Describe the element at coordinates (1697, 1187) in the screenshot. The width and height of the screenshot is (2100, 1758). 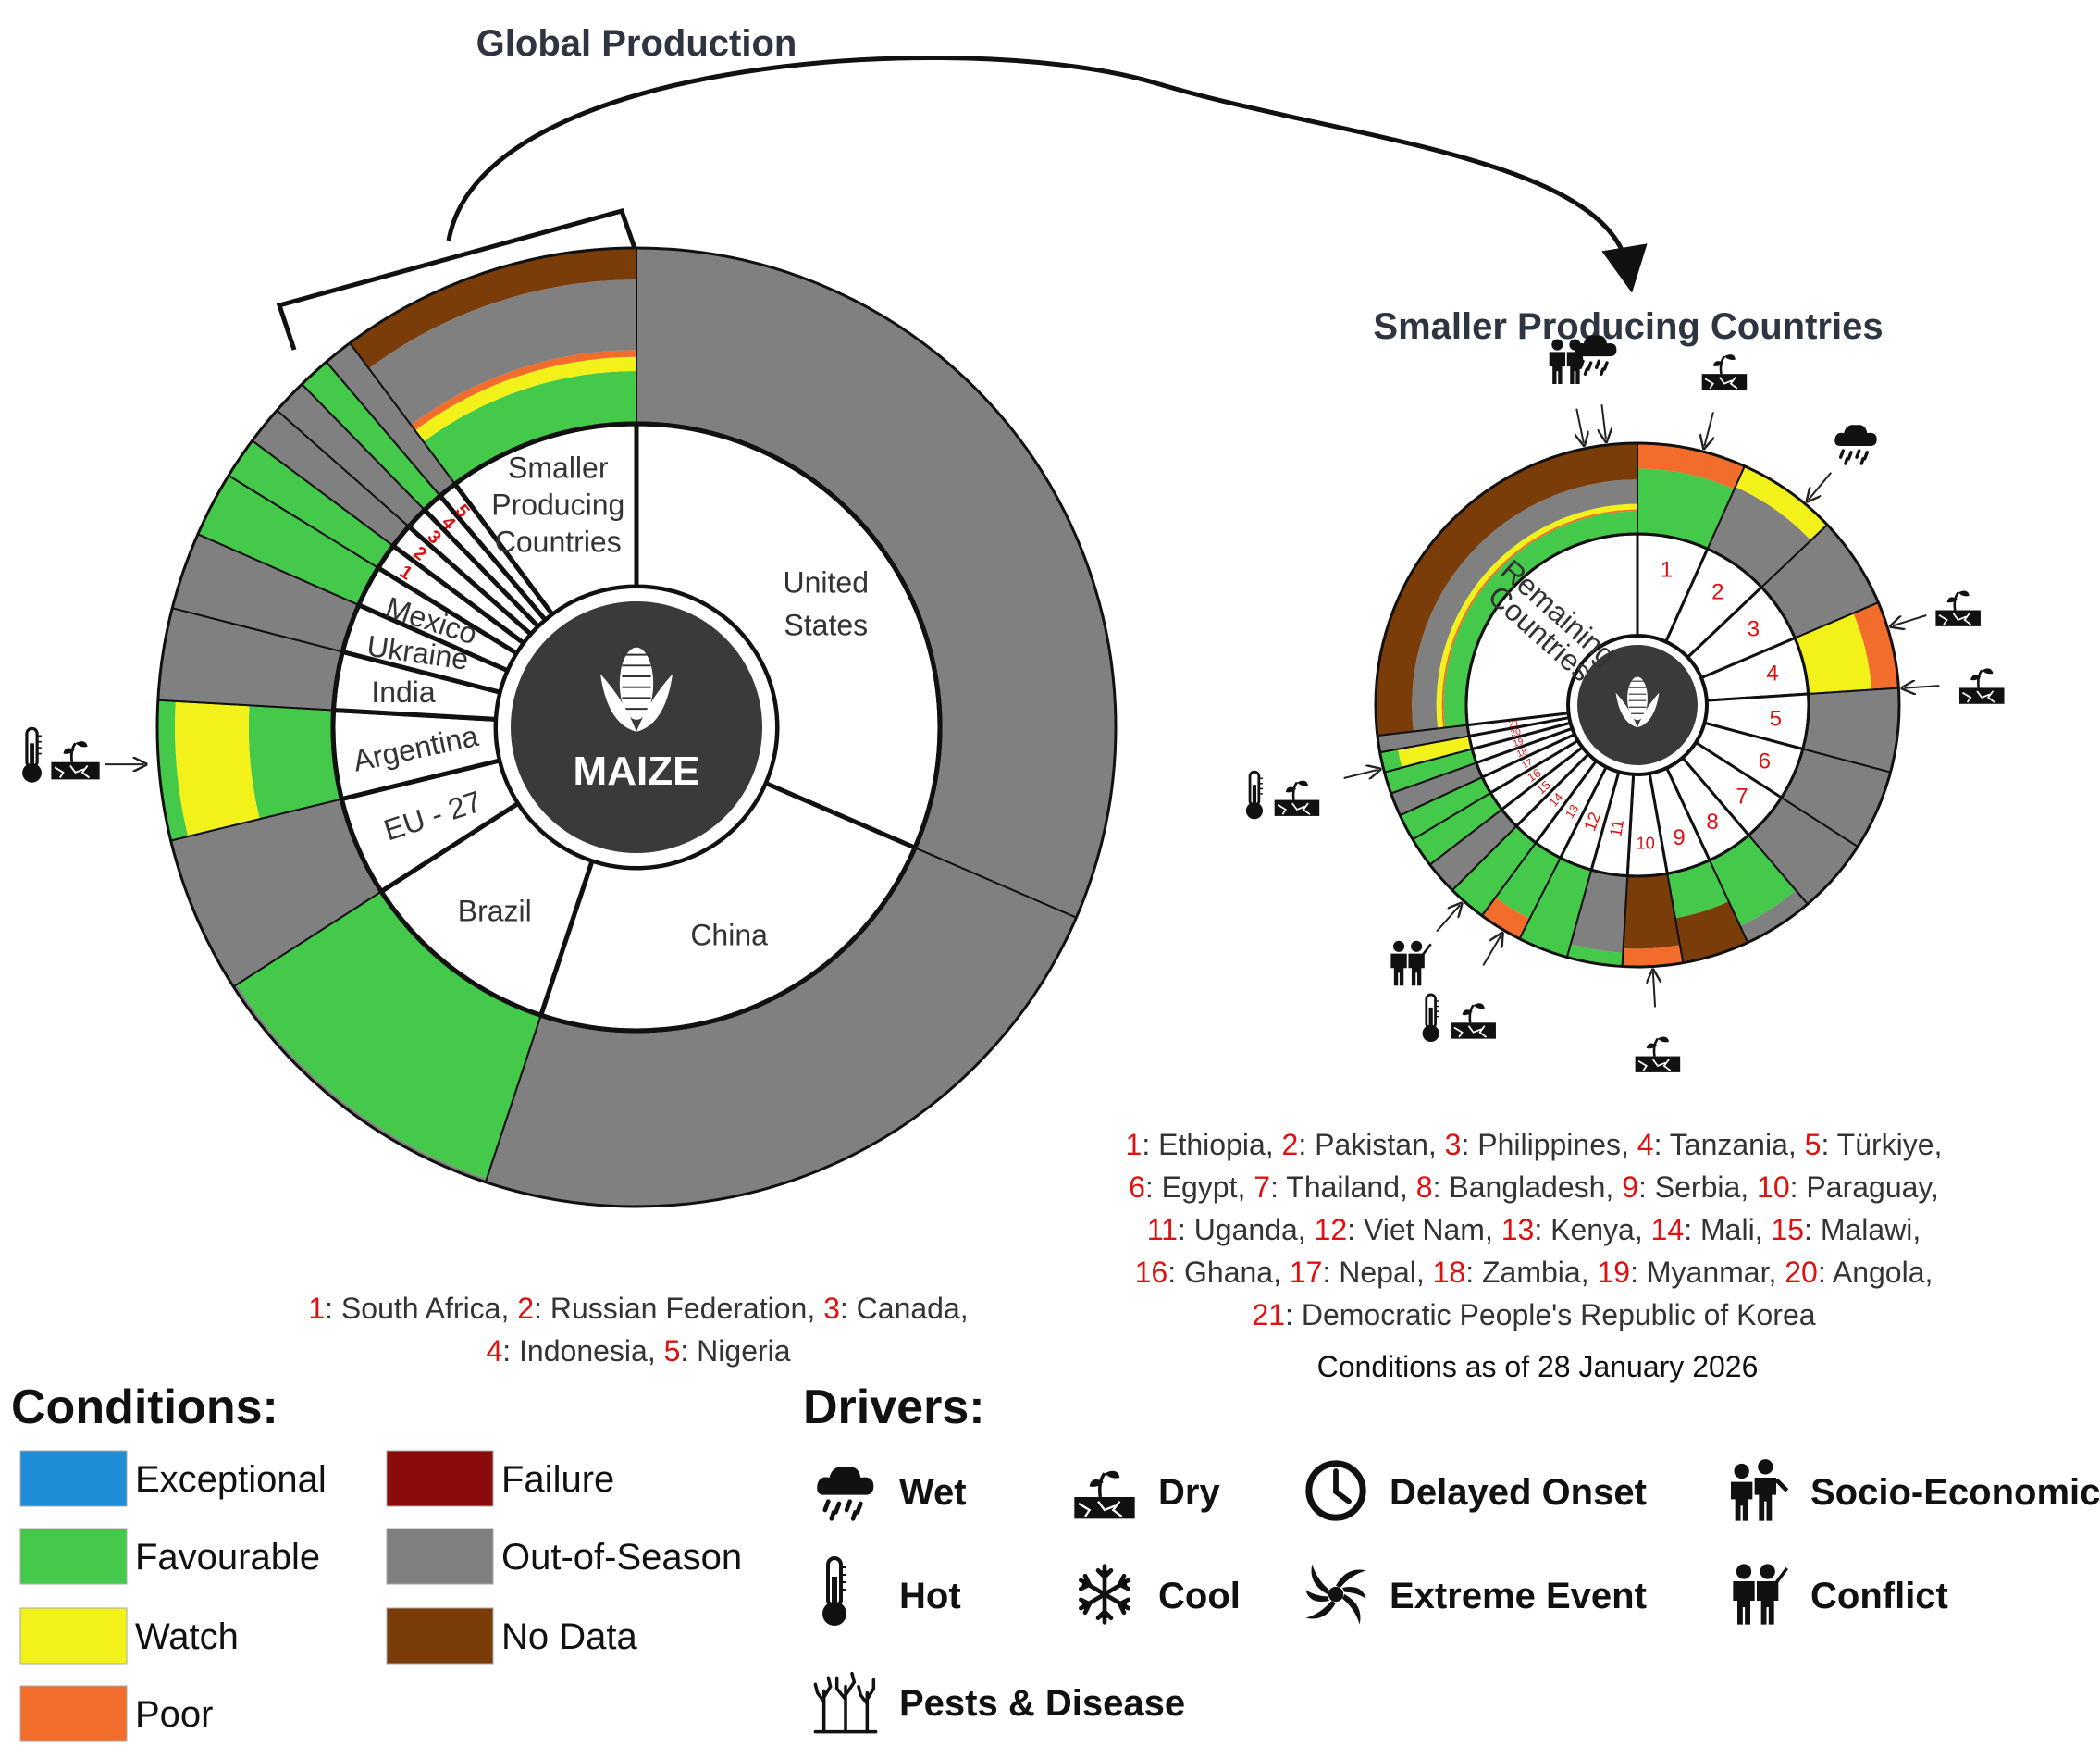
I see `key-country-serbia: : Serbia,` at that location.